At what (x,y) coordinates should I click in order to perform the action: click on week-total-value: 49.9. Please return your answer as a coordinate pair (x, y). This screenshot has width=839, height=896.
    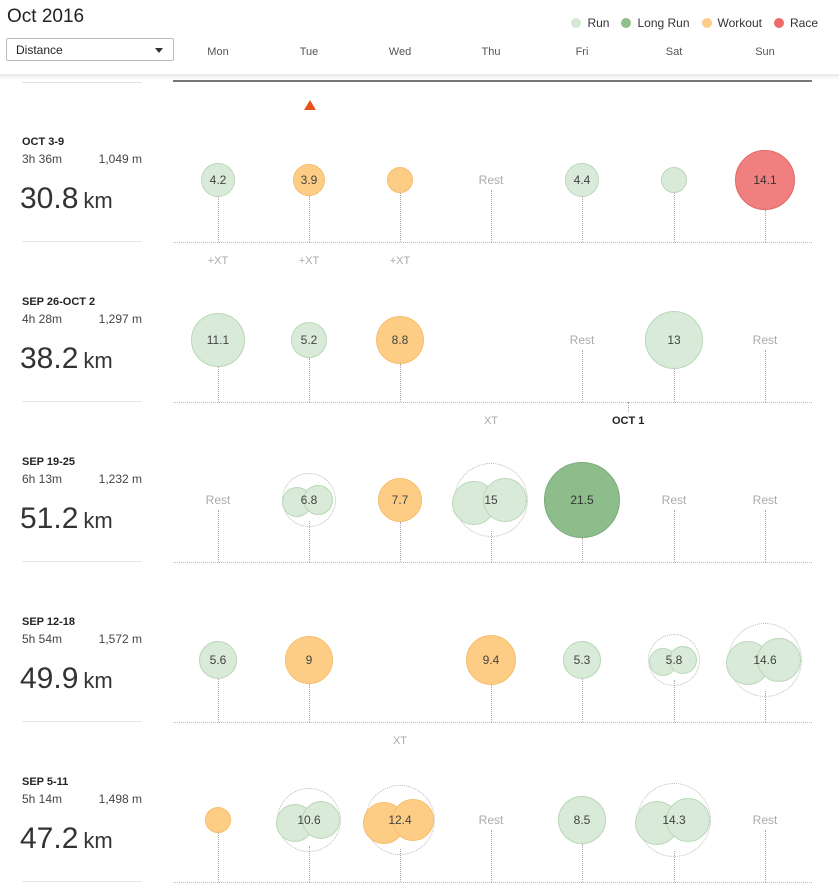
    Looking at the image, I should click on (49, 678).